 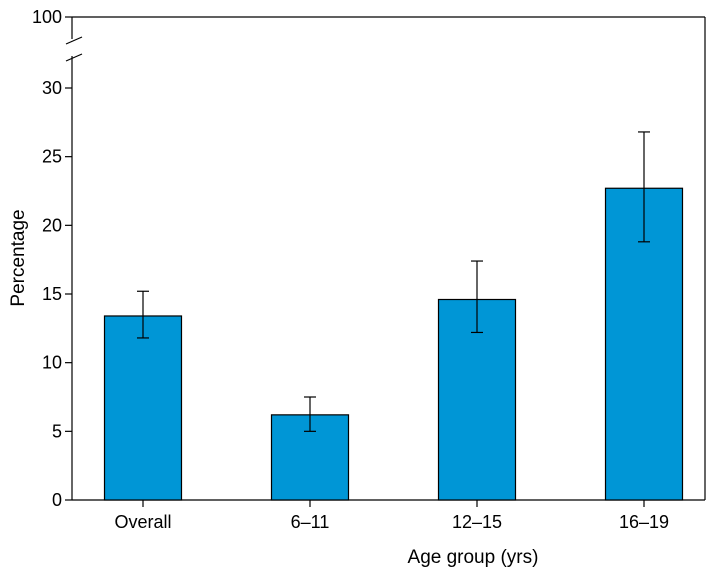 I want to click on y-tick-label: 5, so click(x=57, y=431).